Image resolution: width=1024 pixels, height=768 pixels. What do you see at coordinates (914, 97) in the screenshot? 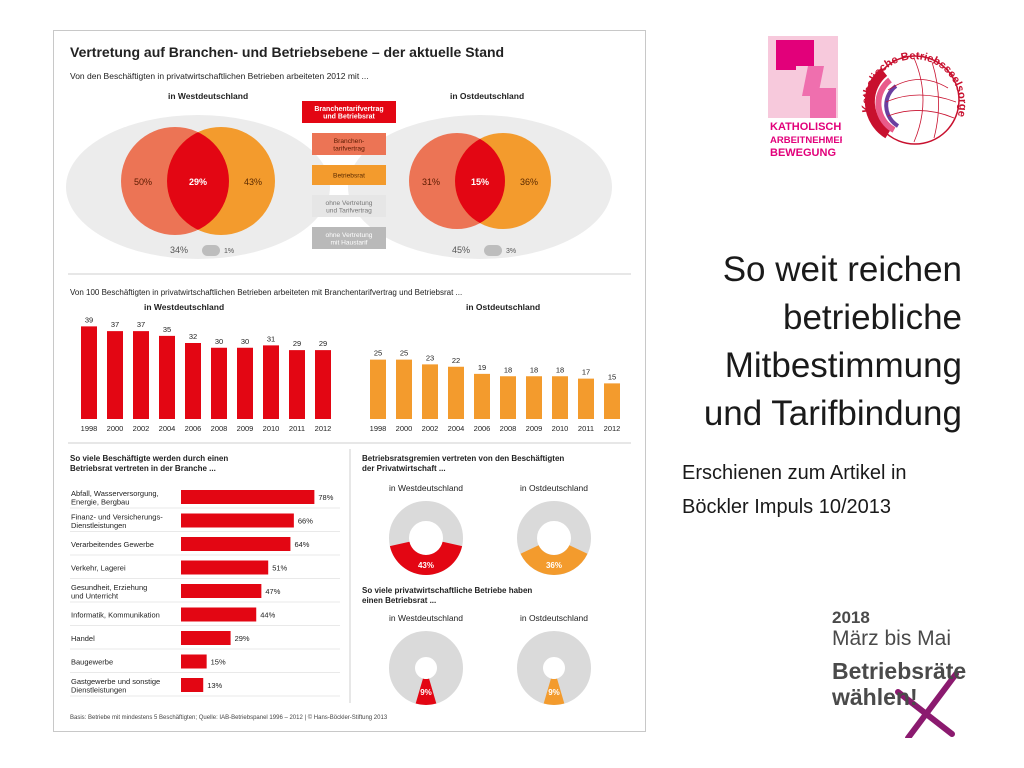
I see `kbs-logo: Katholische Betriebsseelsorge` at bounding box center [914, 97].